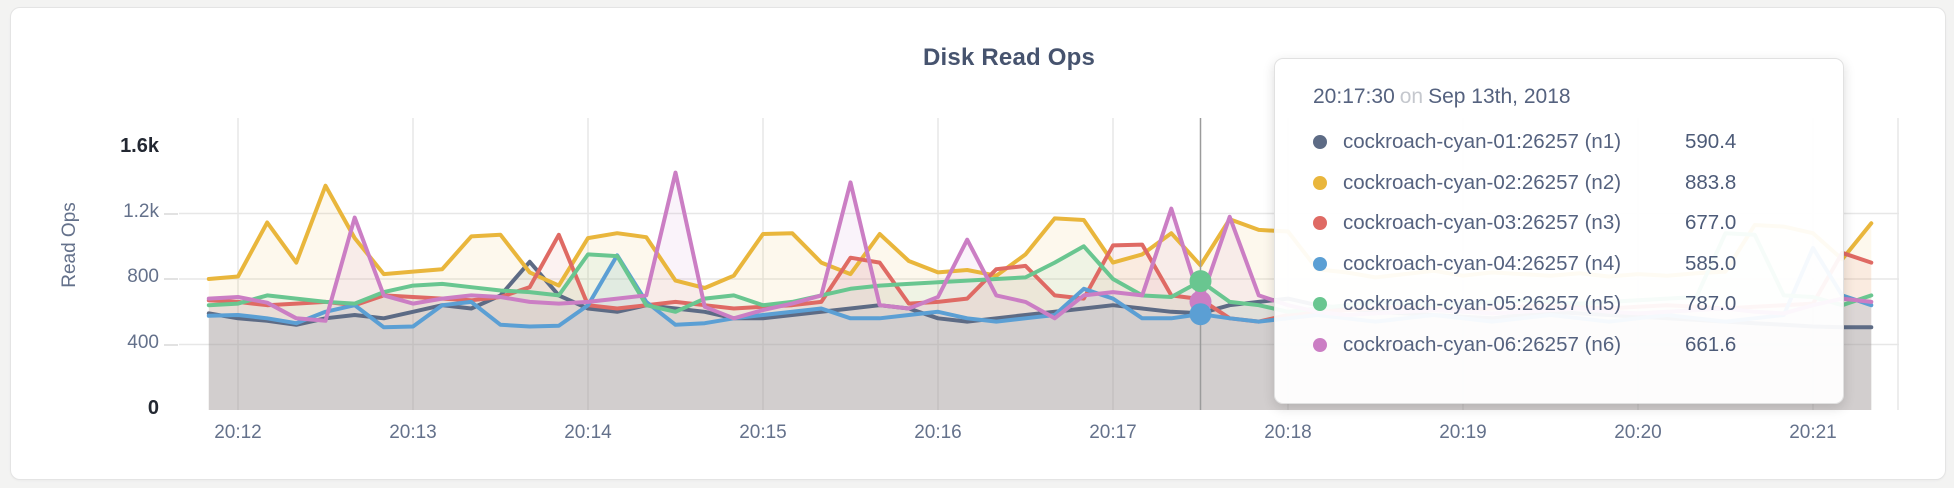  Describe the element at coordinates (1711, 344) in the screenshot. I see `series-value: 661.6` at that location.